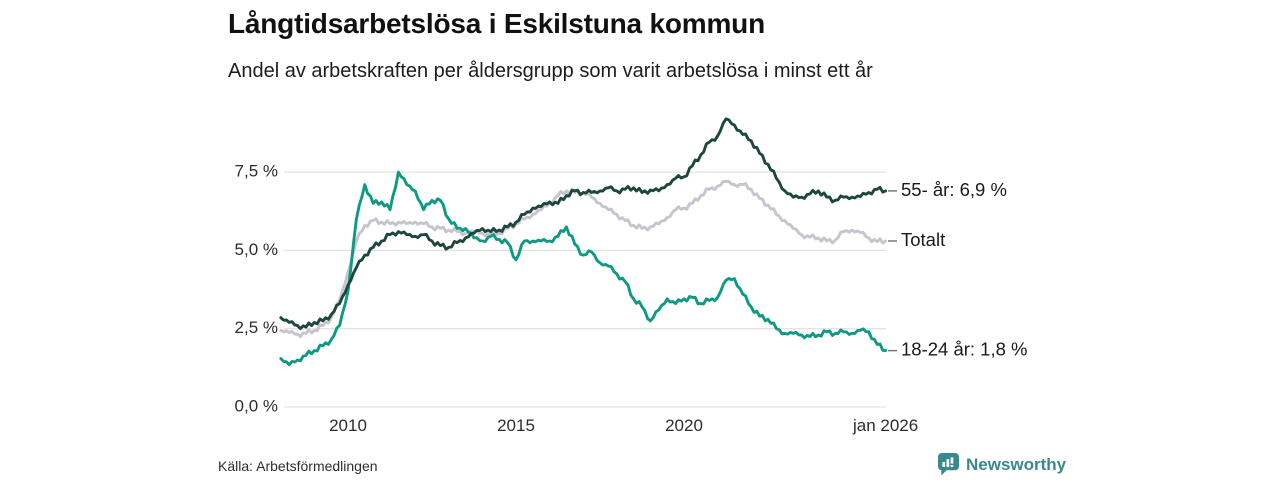 Image resolution: width=1280 pixels, height=485 pixels. Describe the element at coordinates (256, 171) in the screenshot. I see `y-tick-label: 7,5 %` at that location.